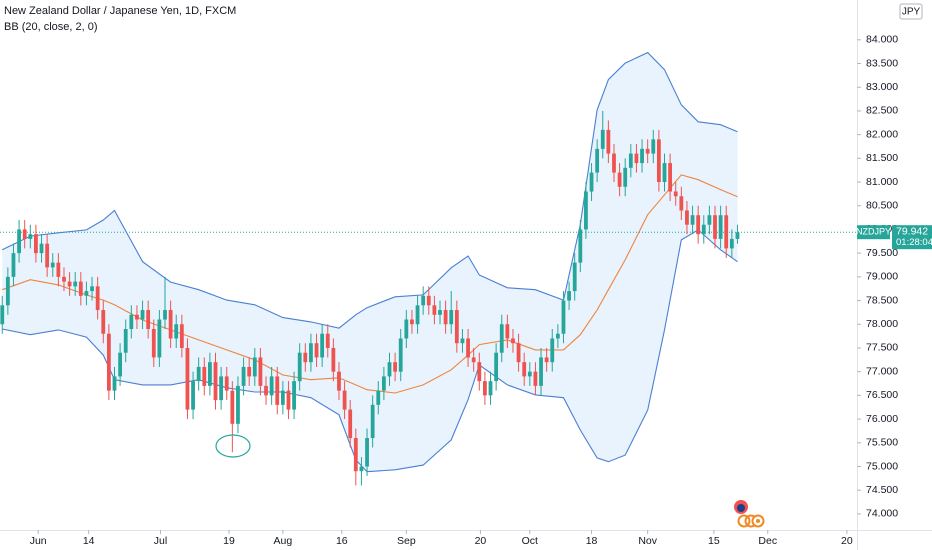 The image size is (932, 550). Describe the element at coordinates (342, 541) in the screenshot. I see `x-tick-label: 16` at that location.